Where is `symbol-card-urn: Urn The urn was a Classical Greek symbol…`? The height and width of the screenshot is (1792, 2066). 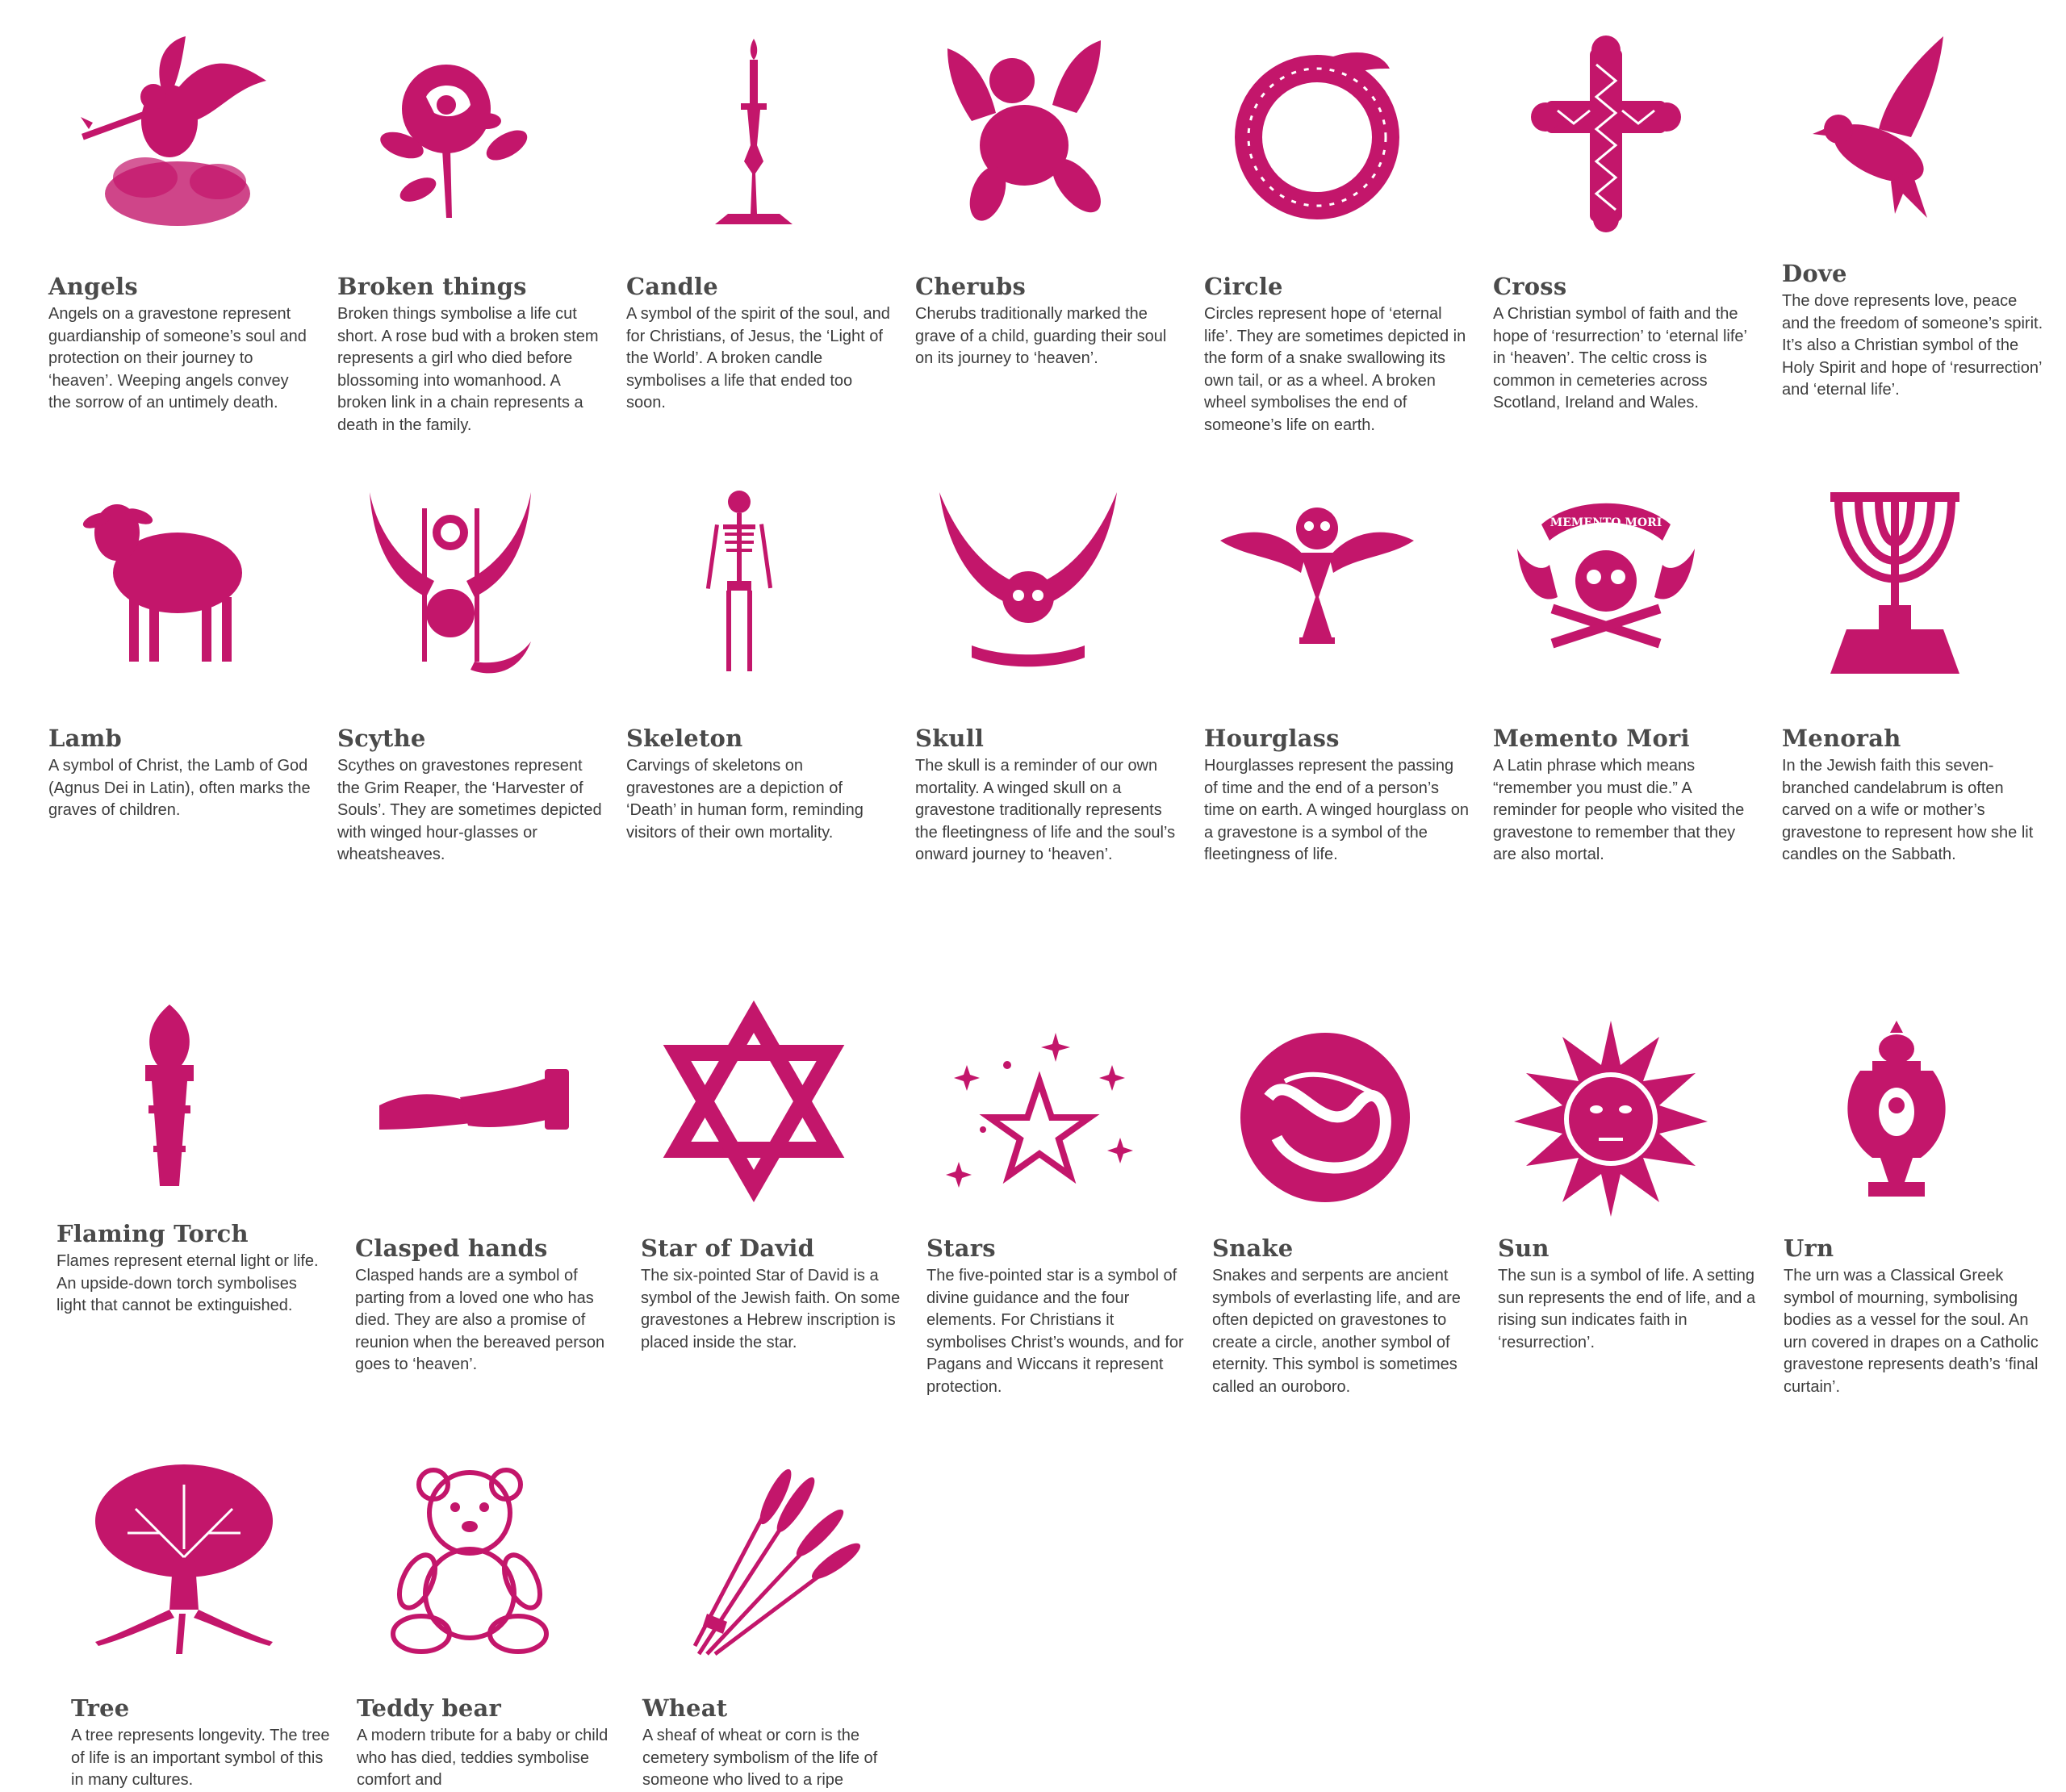
symbol-card-urn: Urn The urn was a Classical Greek symbol… is located at coordinates (1917, 1207).